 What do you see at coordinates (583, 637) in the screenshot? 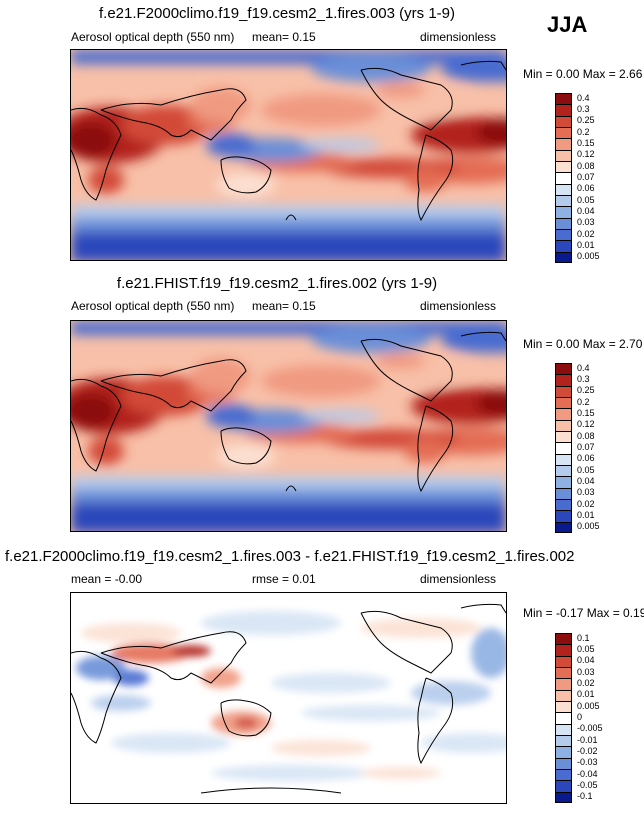
I see `colorbar-label: 0.1` at bounding box center [583, 637].